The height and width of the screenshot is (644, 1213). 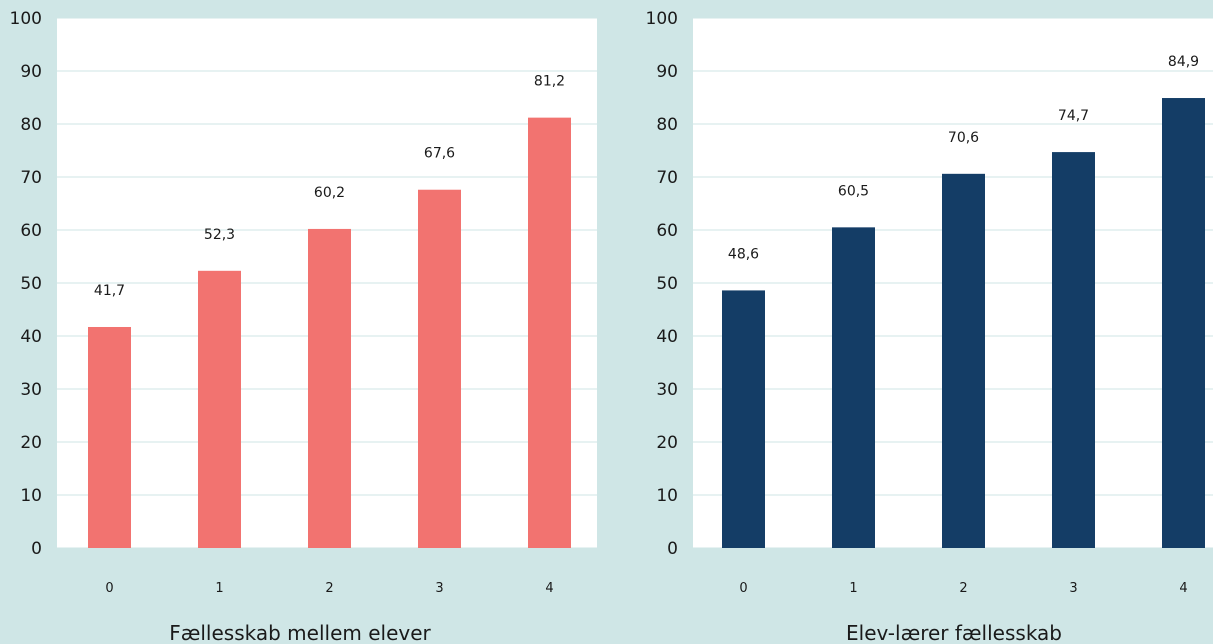 What do you see at coordinates (329, 193) in the screenshot?
I see `data-label: 60,2` at bounding box center [329, 193].